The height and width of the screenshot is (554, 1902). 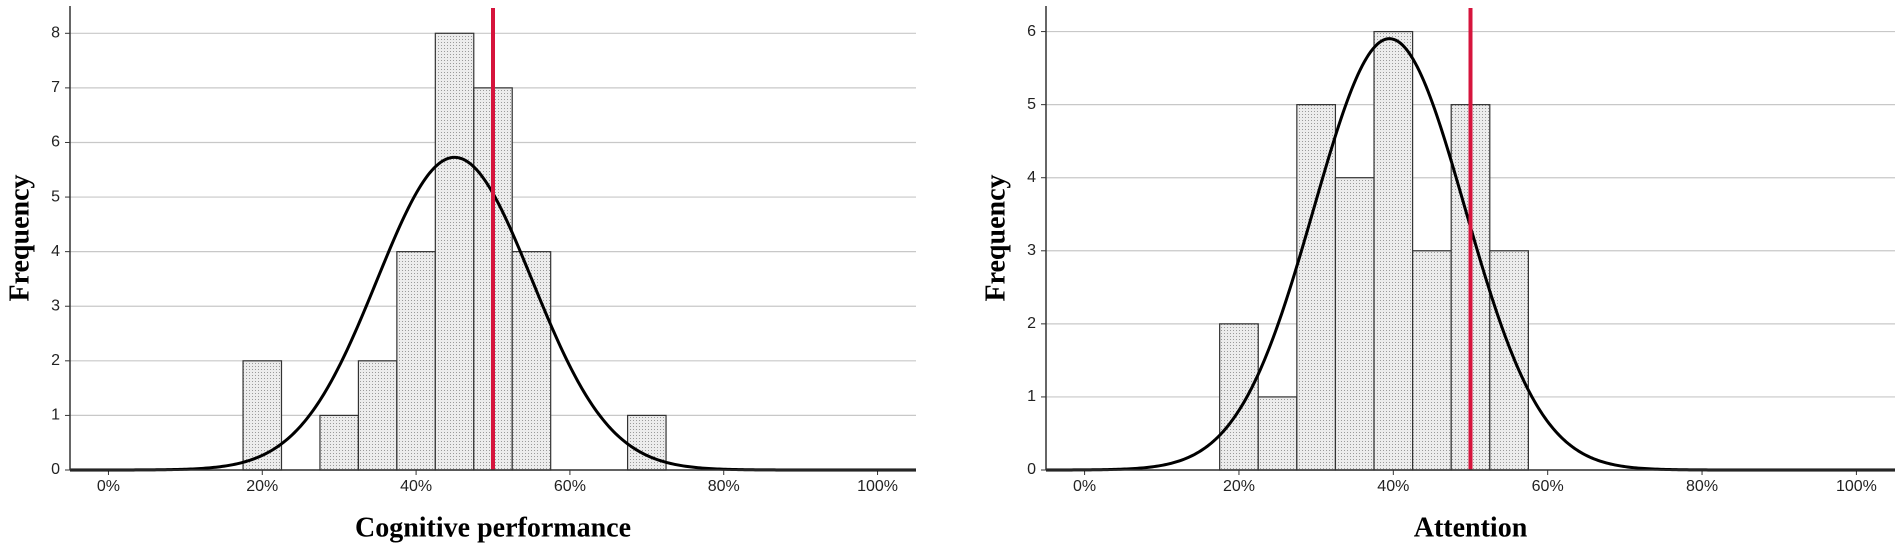 What do you see at coordinates (493, 527) in the screenshot?
I see `x-axis-label: Cognitive performance` at bounding box center [493, 527].